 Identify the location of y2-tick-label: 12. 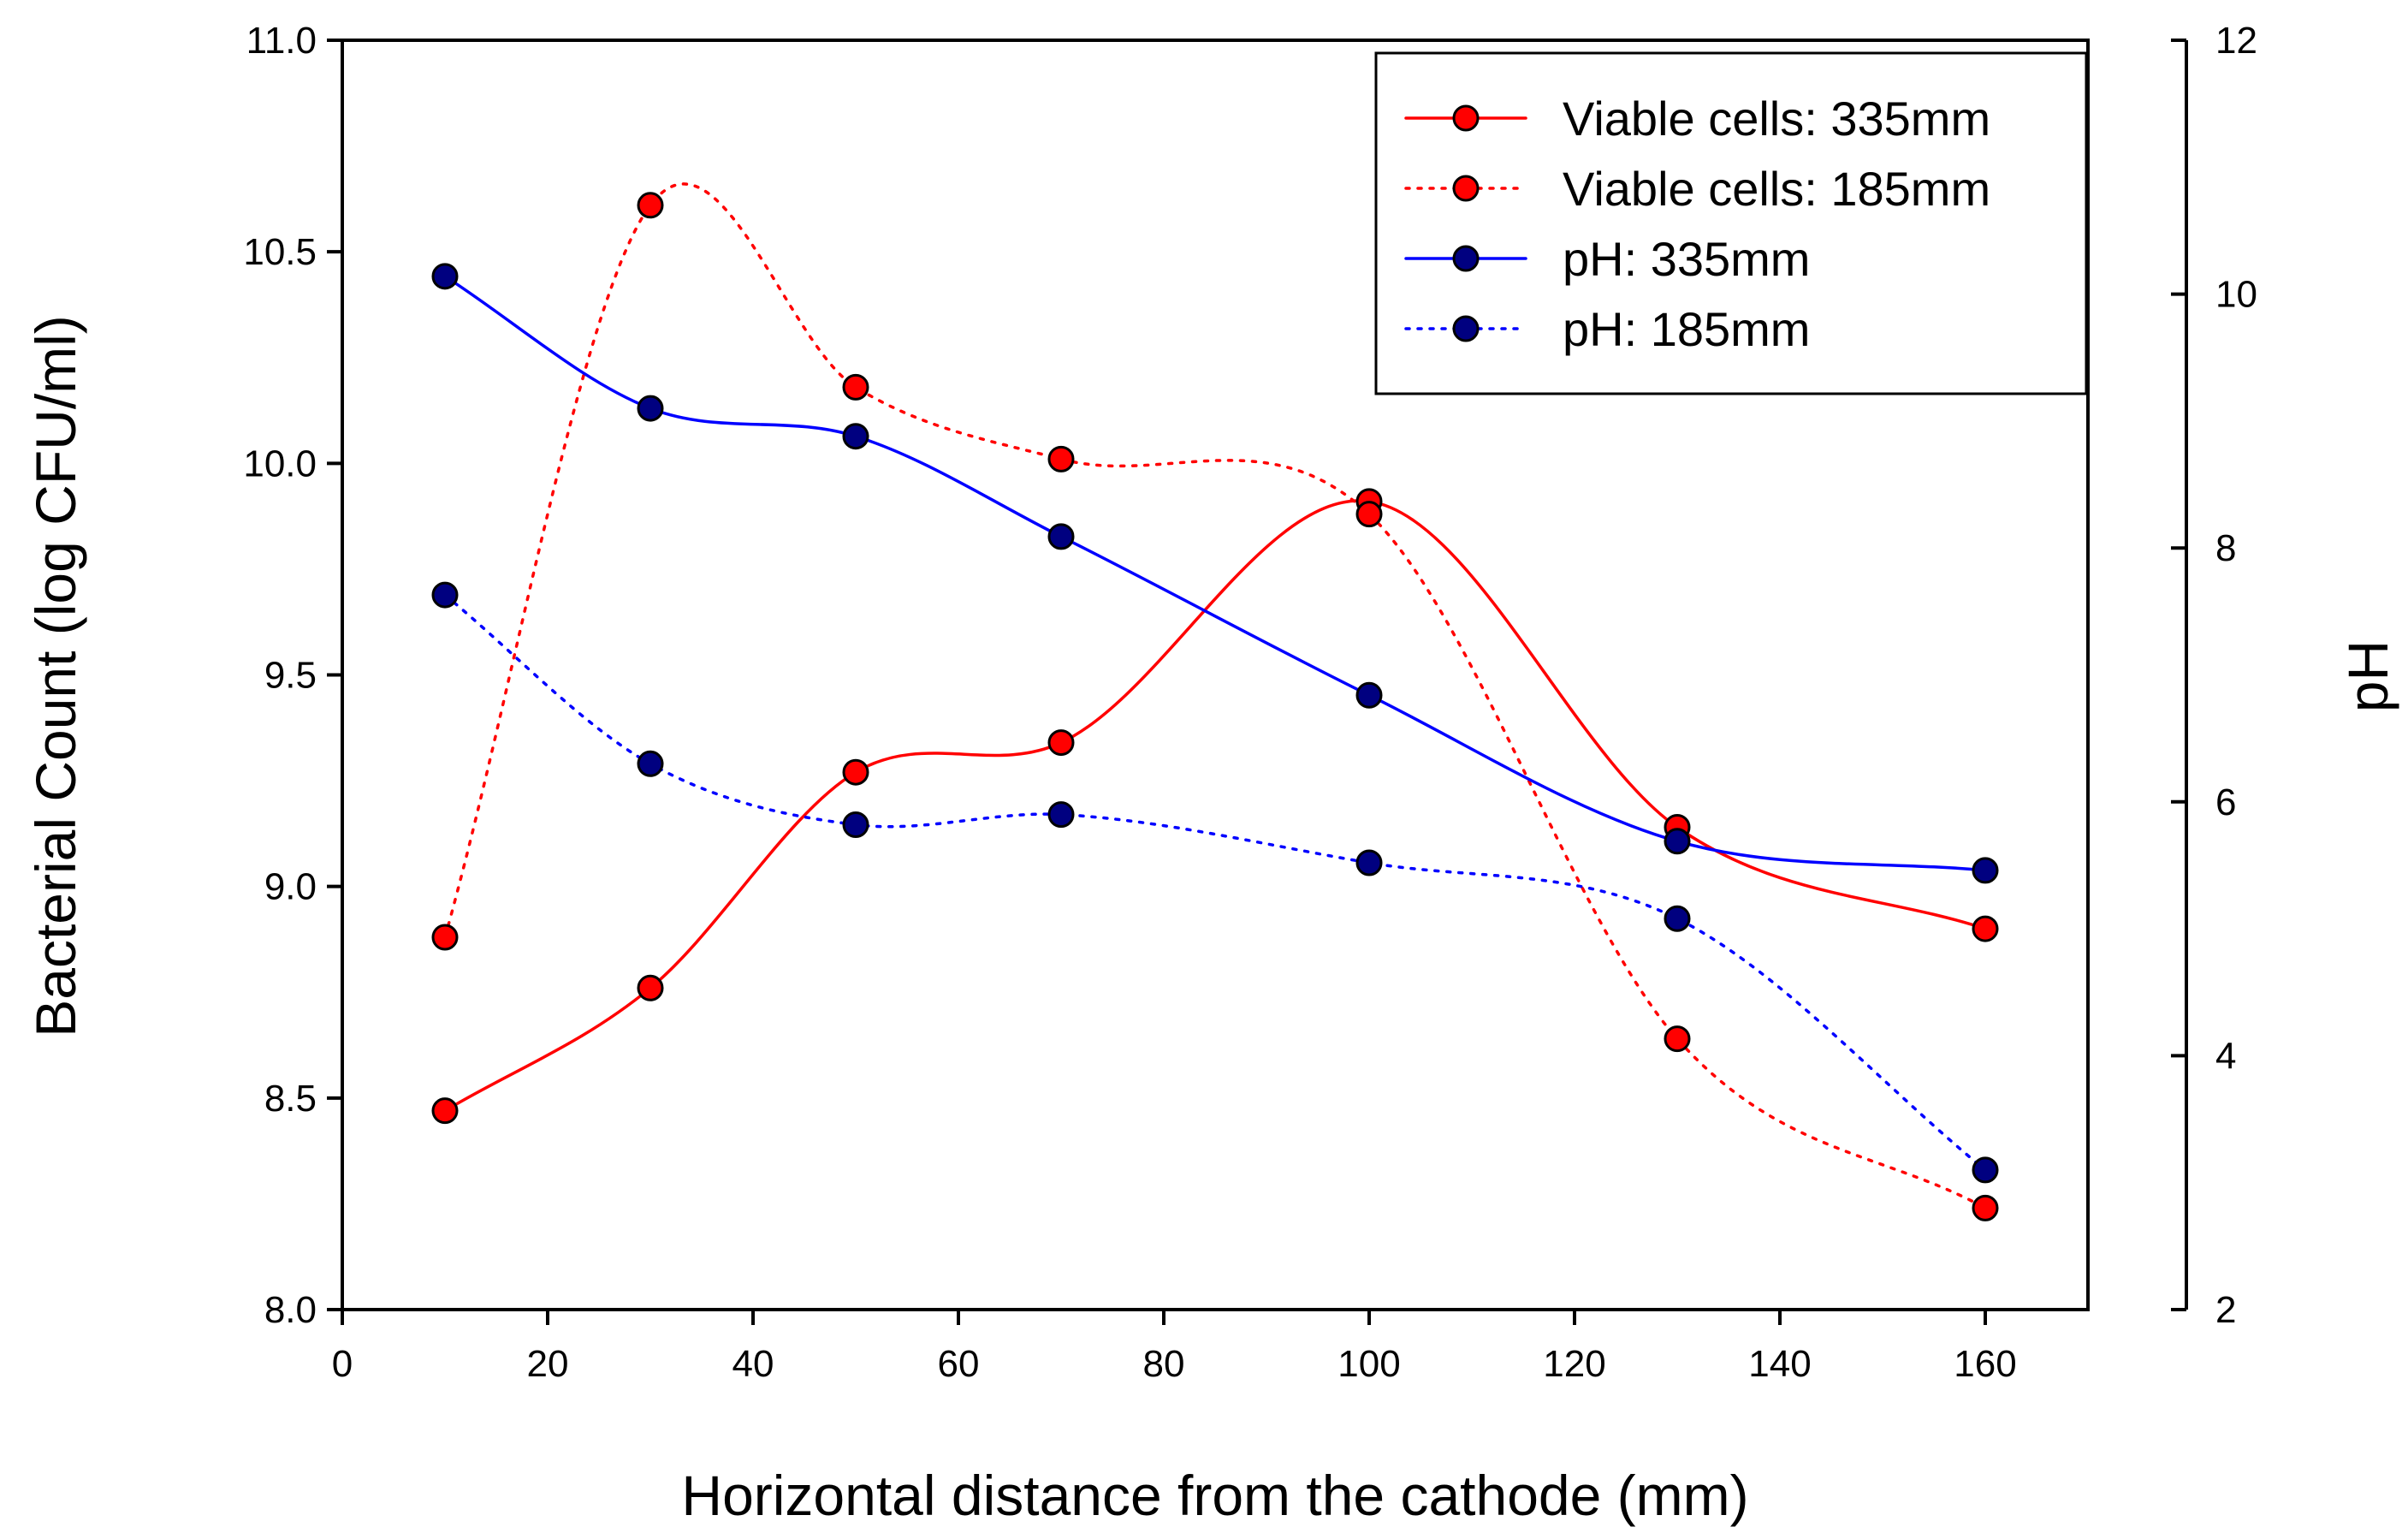
(2236, 41).